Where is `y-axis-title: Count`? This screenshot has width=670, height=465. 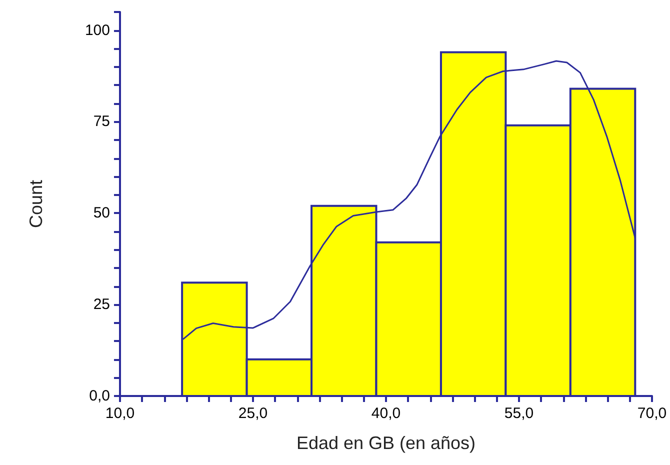
y-axis-title: Count is located at coordinates (36, 204).